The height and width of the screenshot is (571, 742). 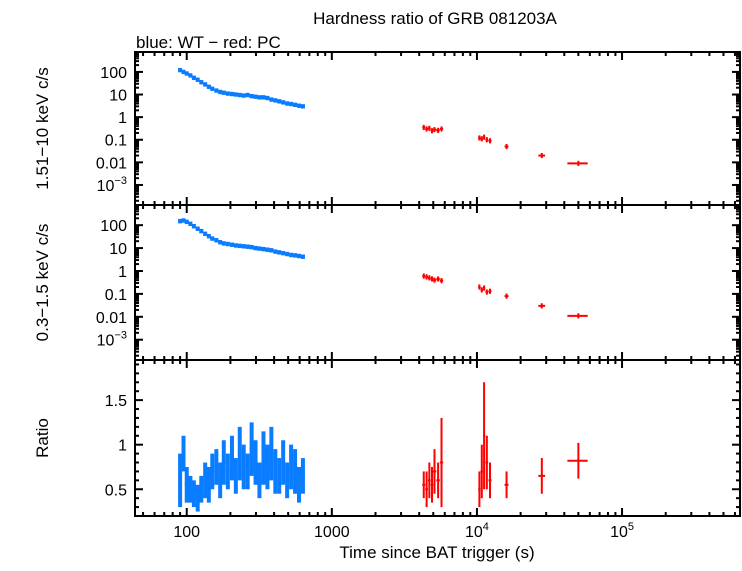 What do you see at coordinates (208, 42) in the screenshot?
I see `chart-subtitle: blue: WT − red: PC` at bounding box center [208, 42].